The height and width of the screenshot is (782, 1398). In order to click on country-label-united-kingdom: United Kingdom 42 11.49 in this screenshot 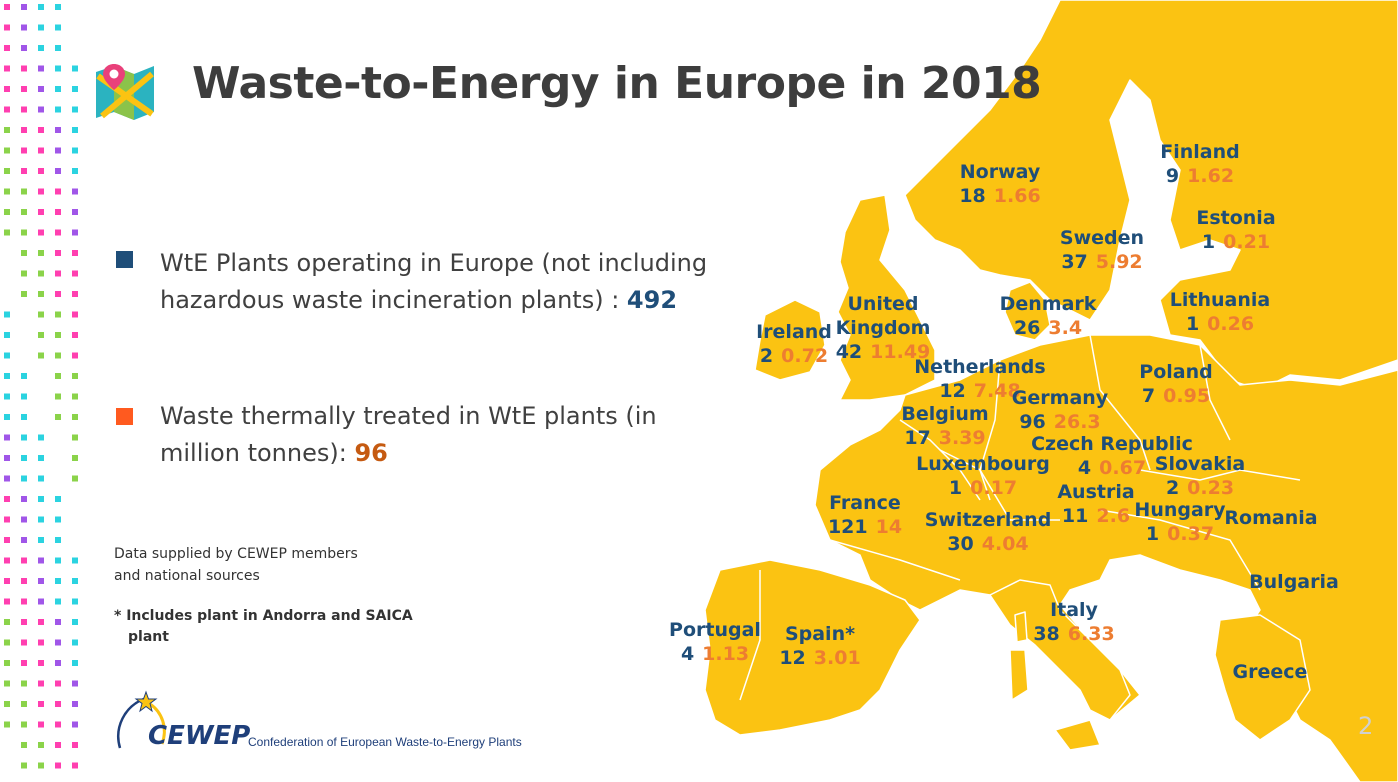, I will do `click(883, 328)`.